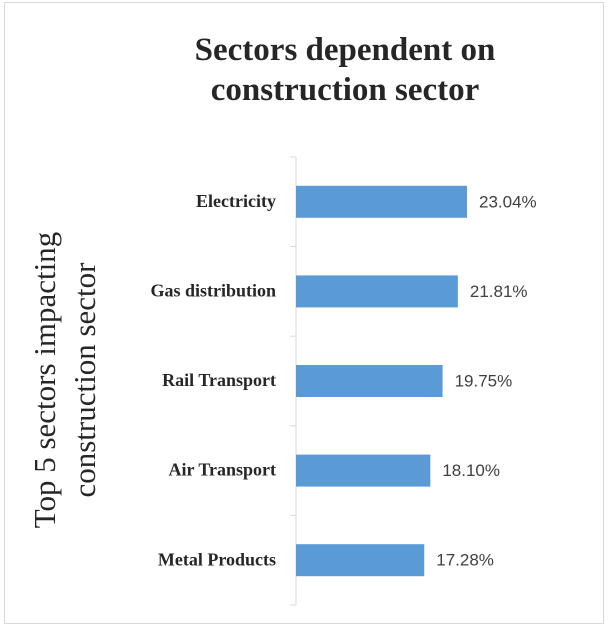 Image resolution: width=609 pixels, height=628 pixels. I want to click on category-label: Electricity, so click(236, 201).